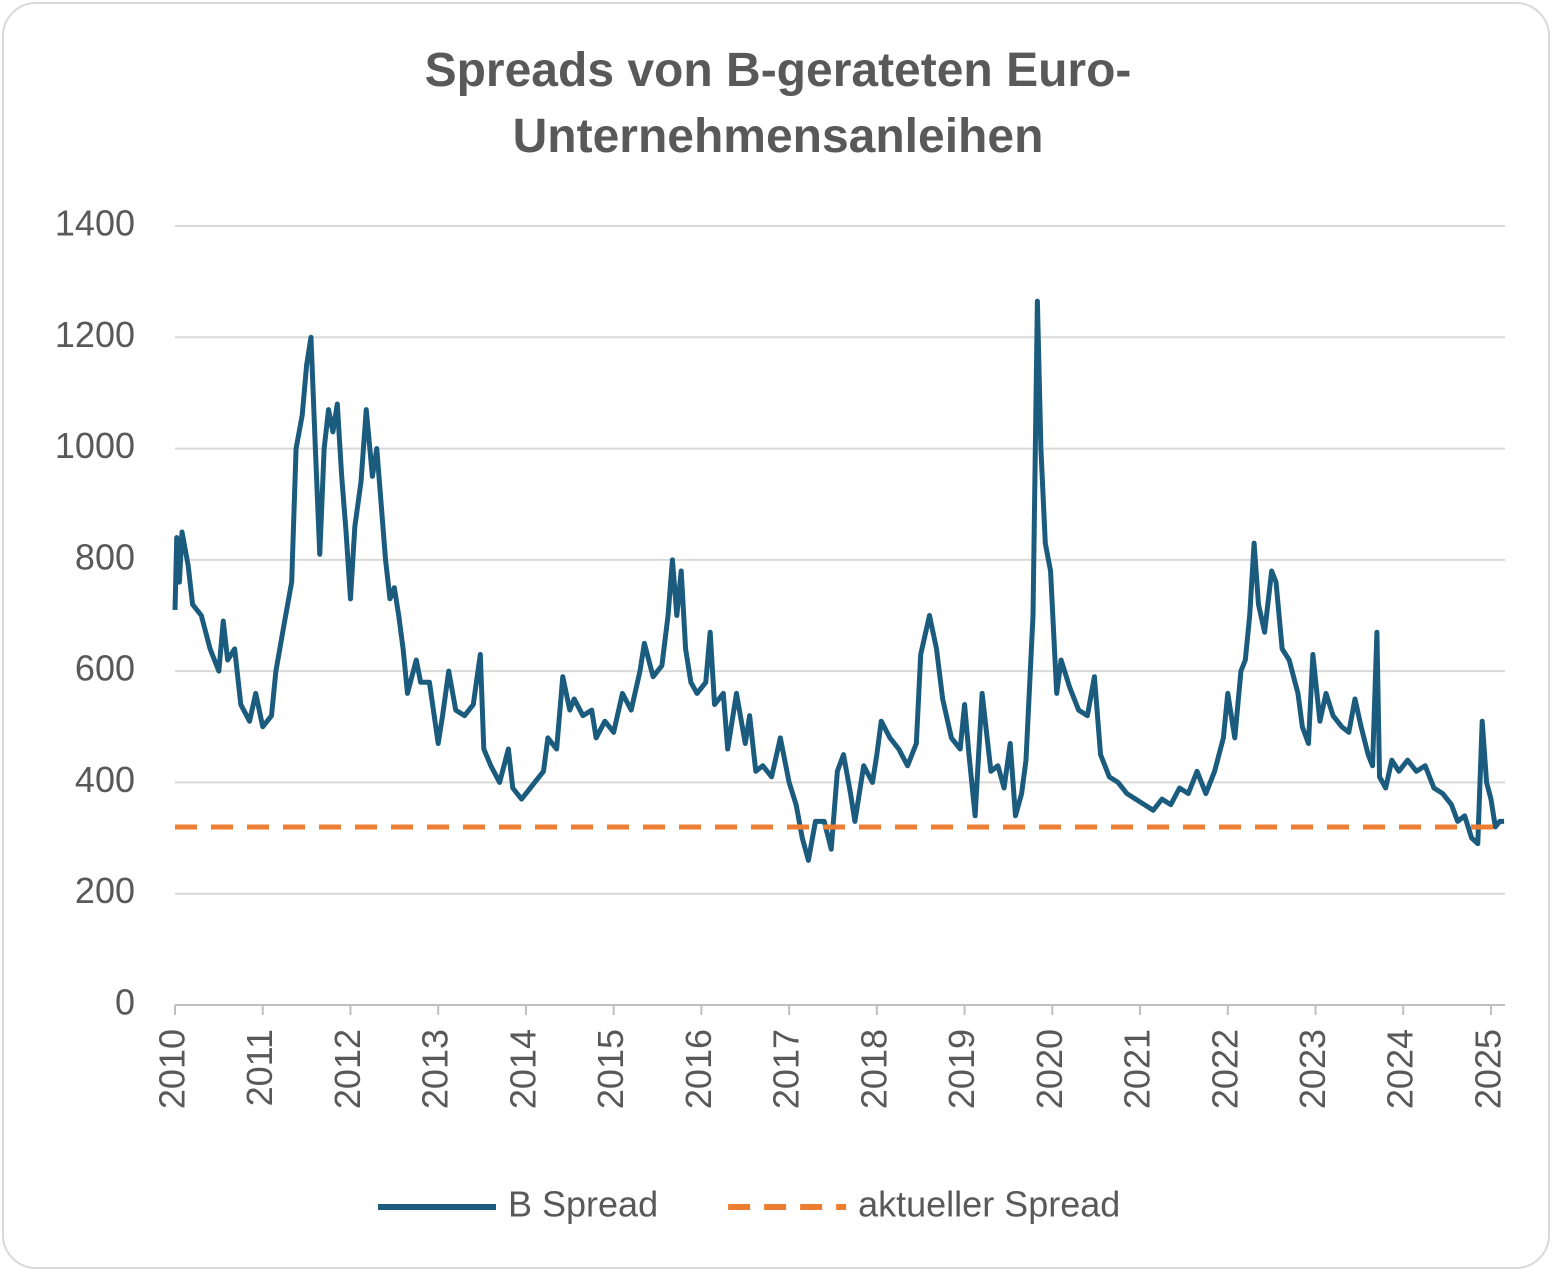  Describe the element at coordinates (989, 1204) in the screenshot. I see `legend-label: aktueller Spread` at that location.